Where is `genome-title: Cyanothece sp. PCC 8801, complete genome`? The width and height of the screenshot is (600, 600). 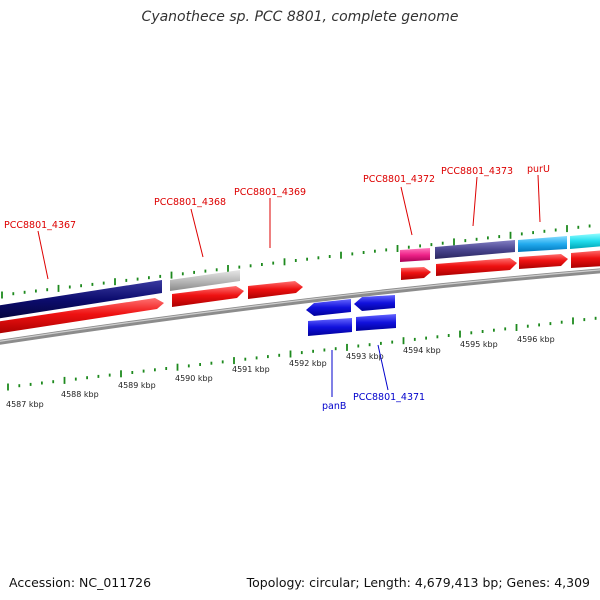
genome-title: Cyanothece sp. PCC 8801, complete genome is located at coordinates (300, 17).